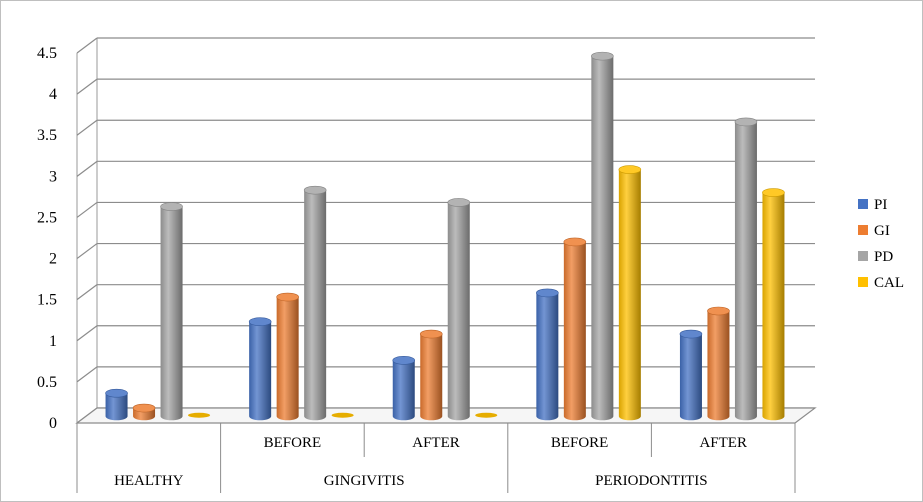 The width and height of the screenshot is (923, 502). What do you see at coordinates (287, 297) in the screenshot?
I see `bar-gi-1-top` at bounding box center [287, 297].